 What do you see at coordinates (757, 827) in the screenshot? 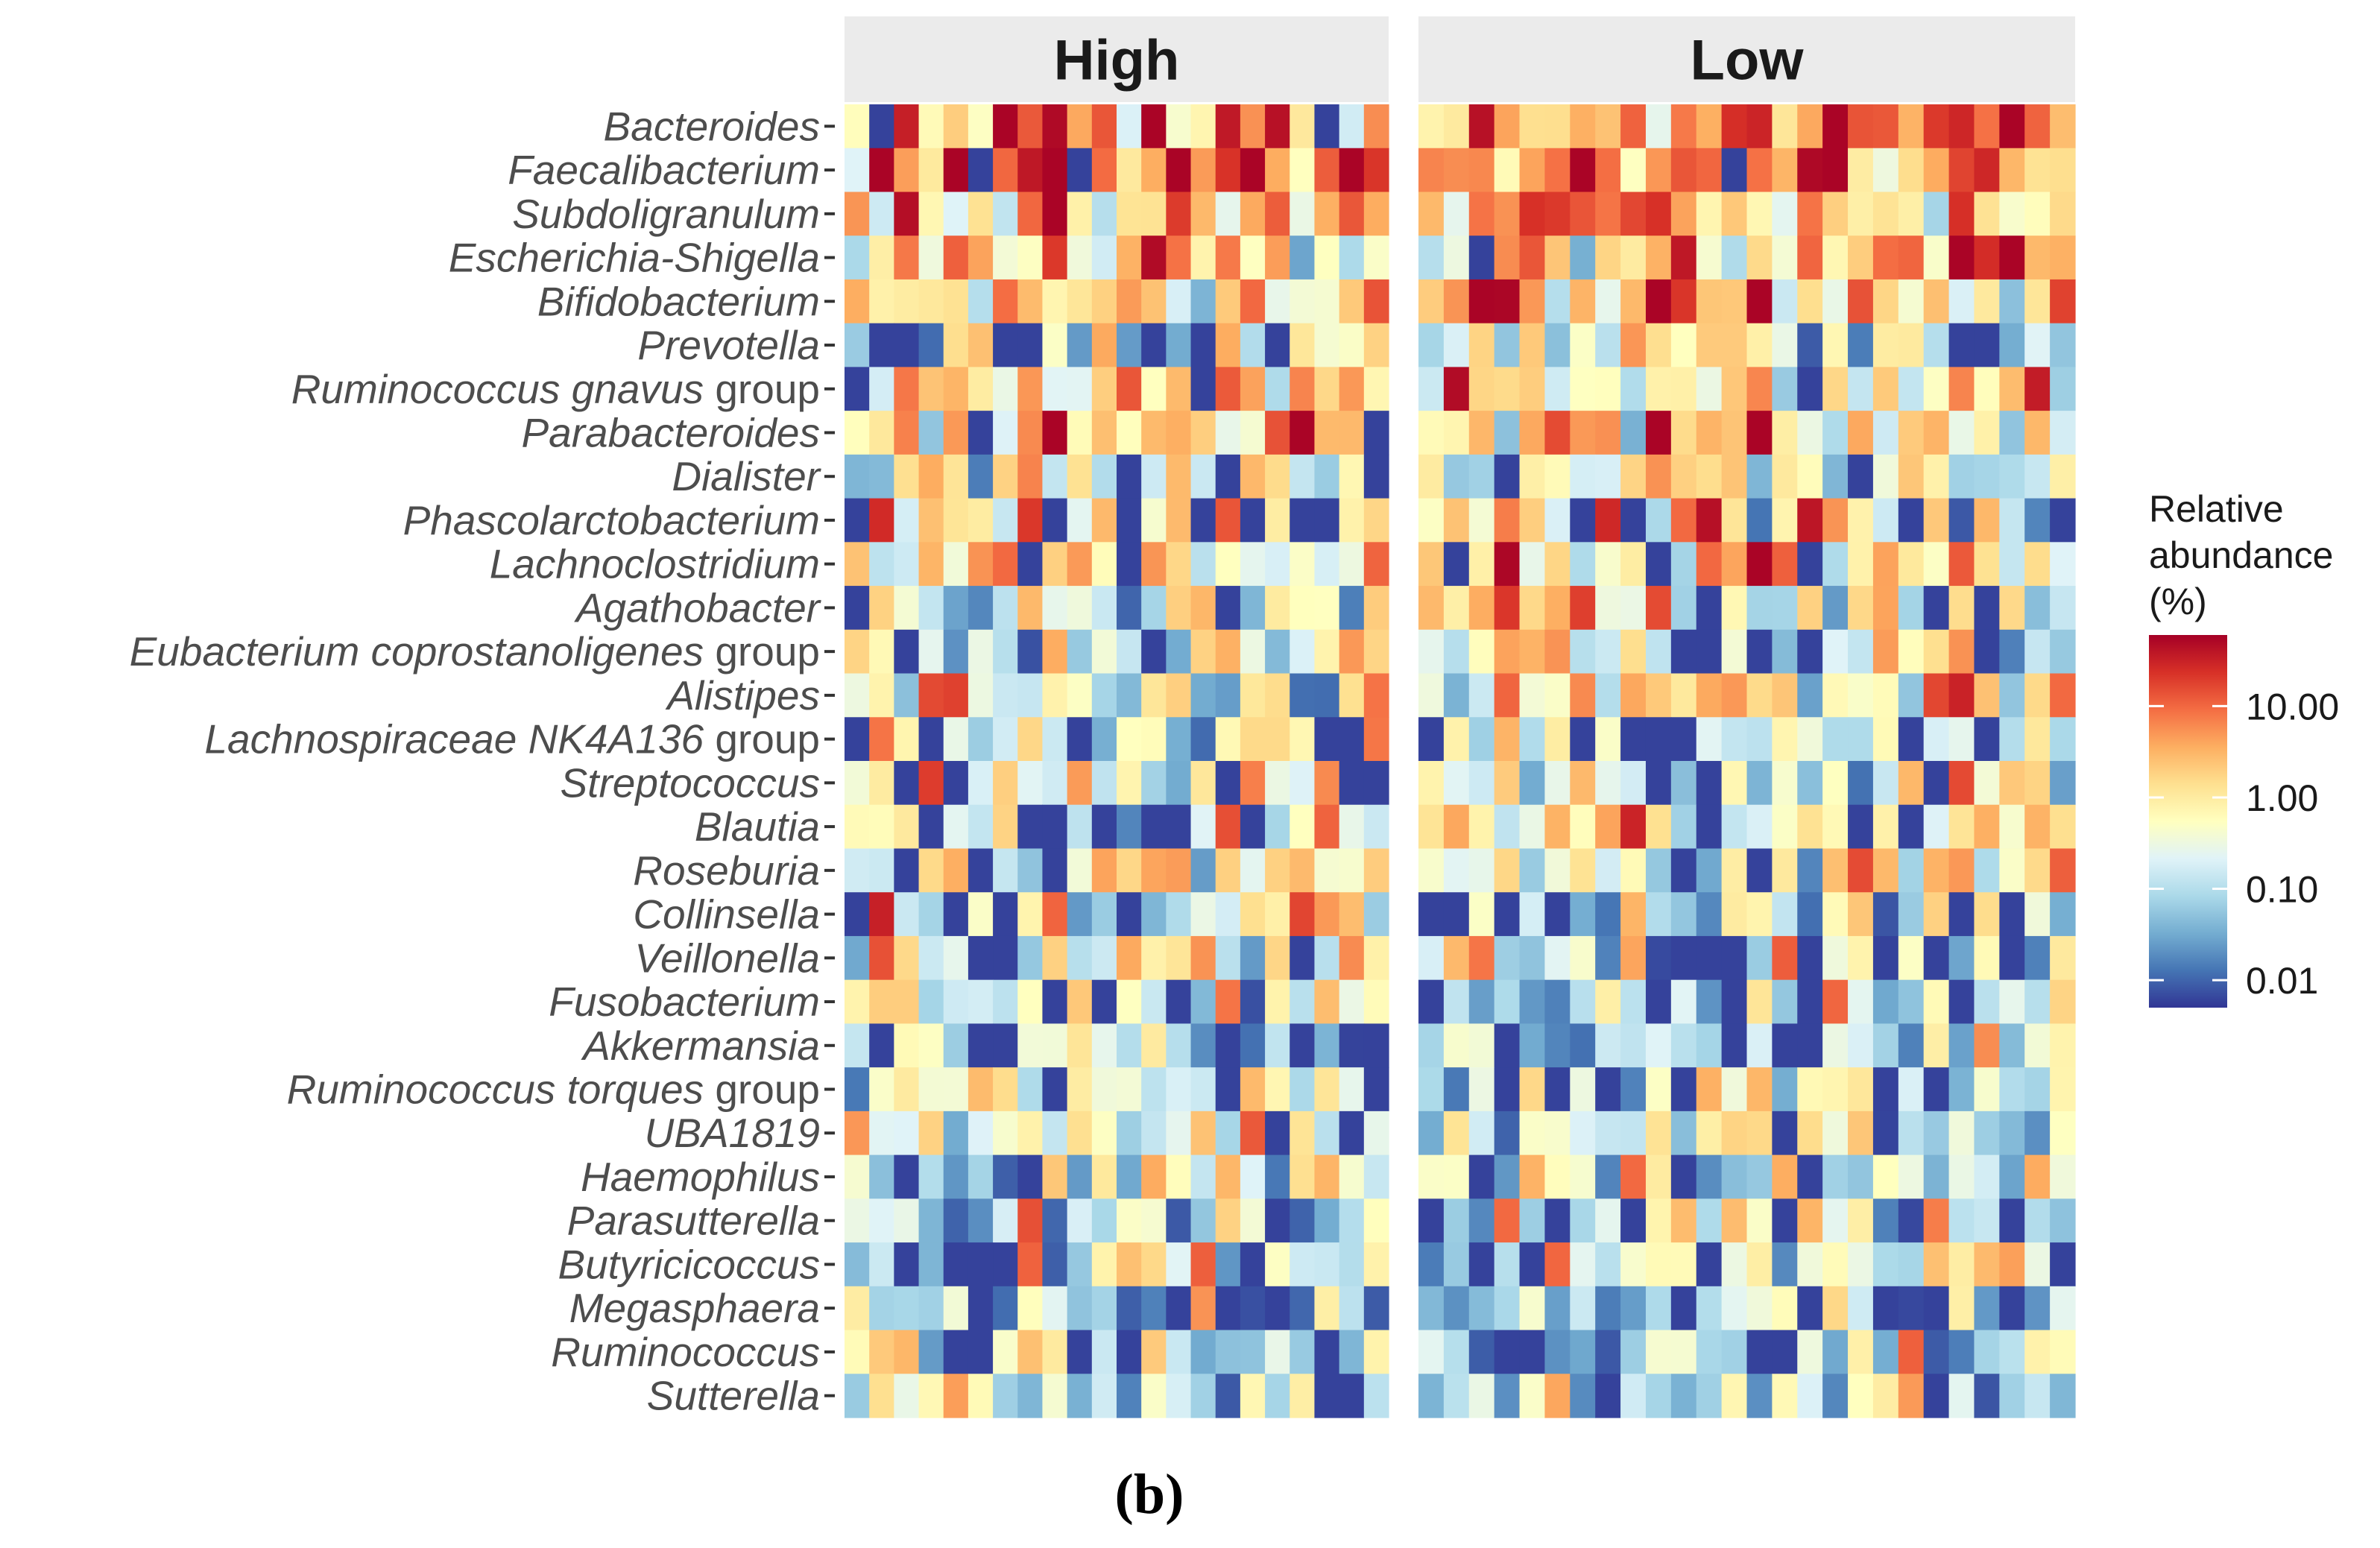
I see `row-label: Blautia` at bounding box center [757, 827].